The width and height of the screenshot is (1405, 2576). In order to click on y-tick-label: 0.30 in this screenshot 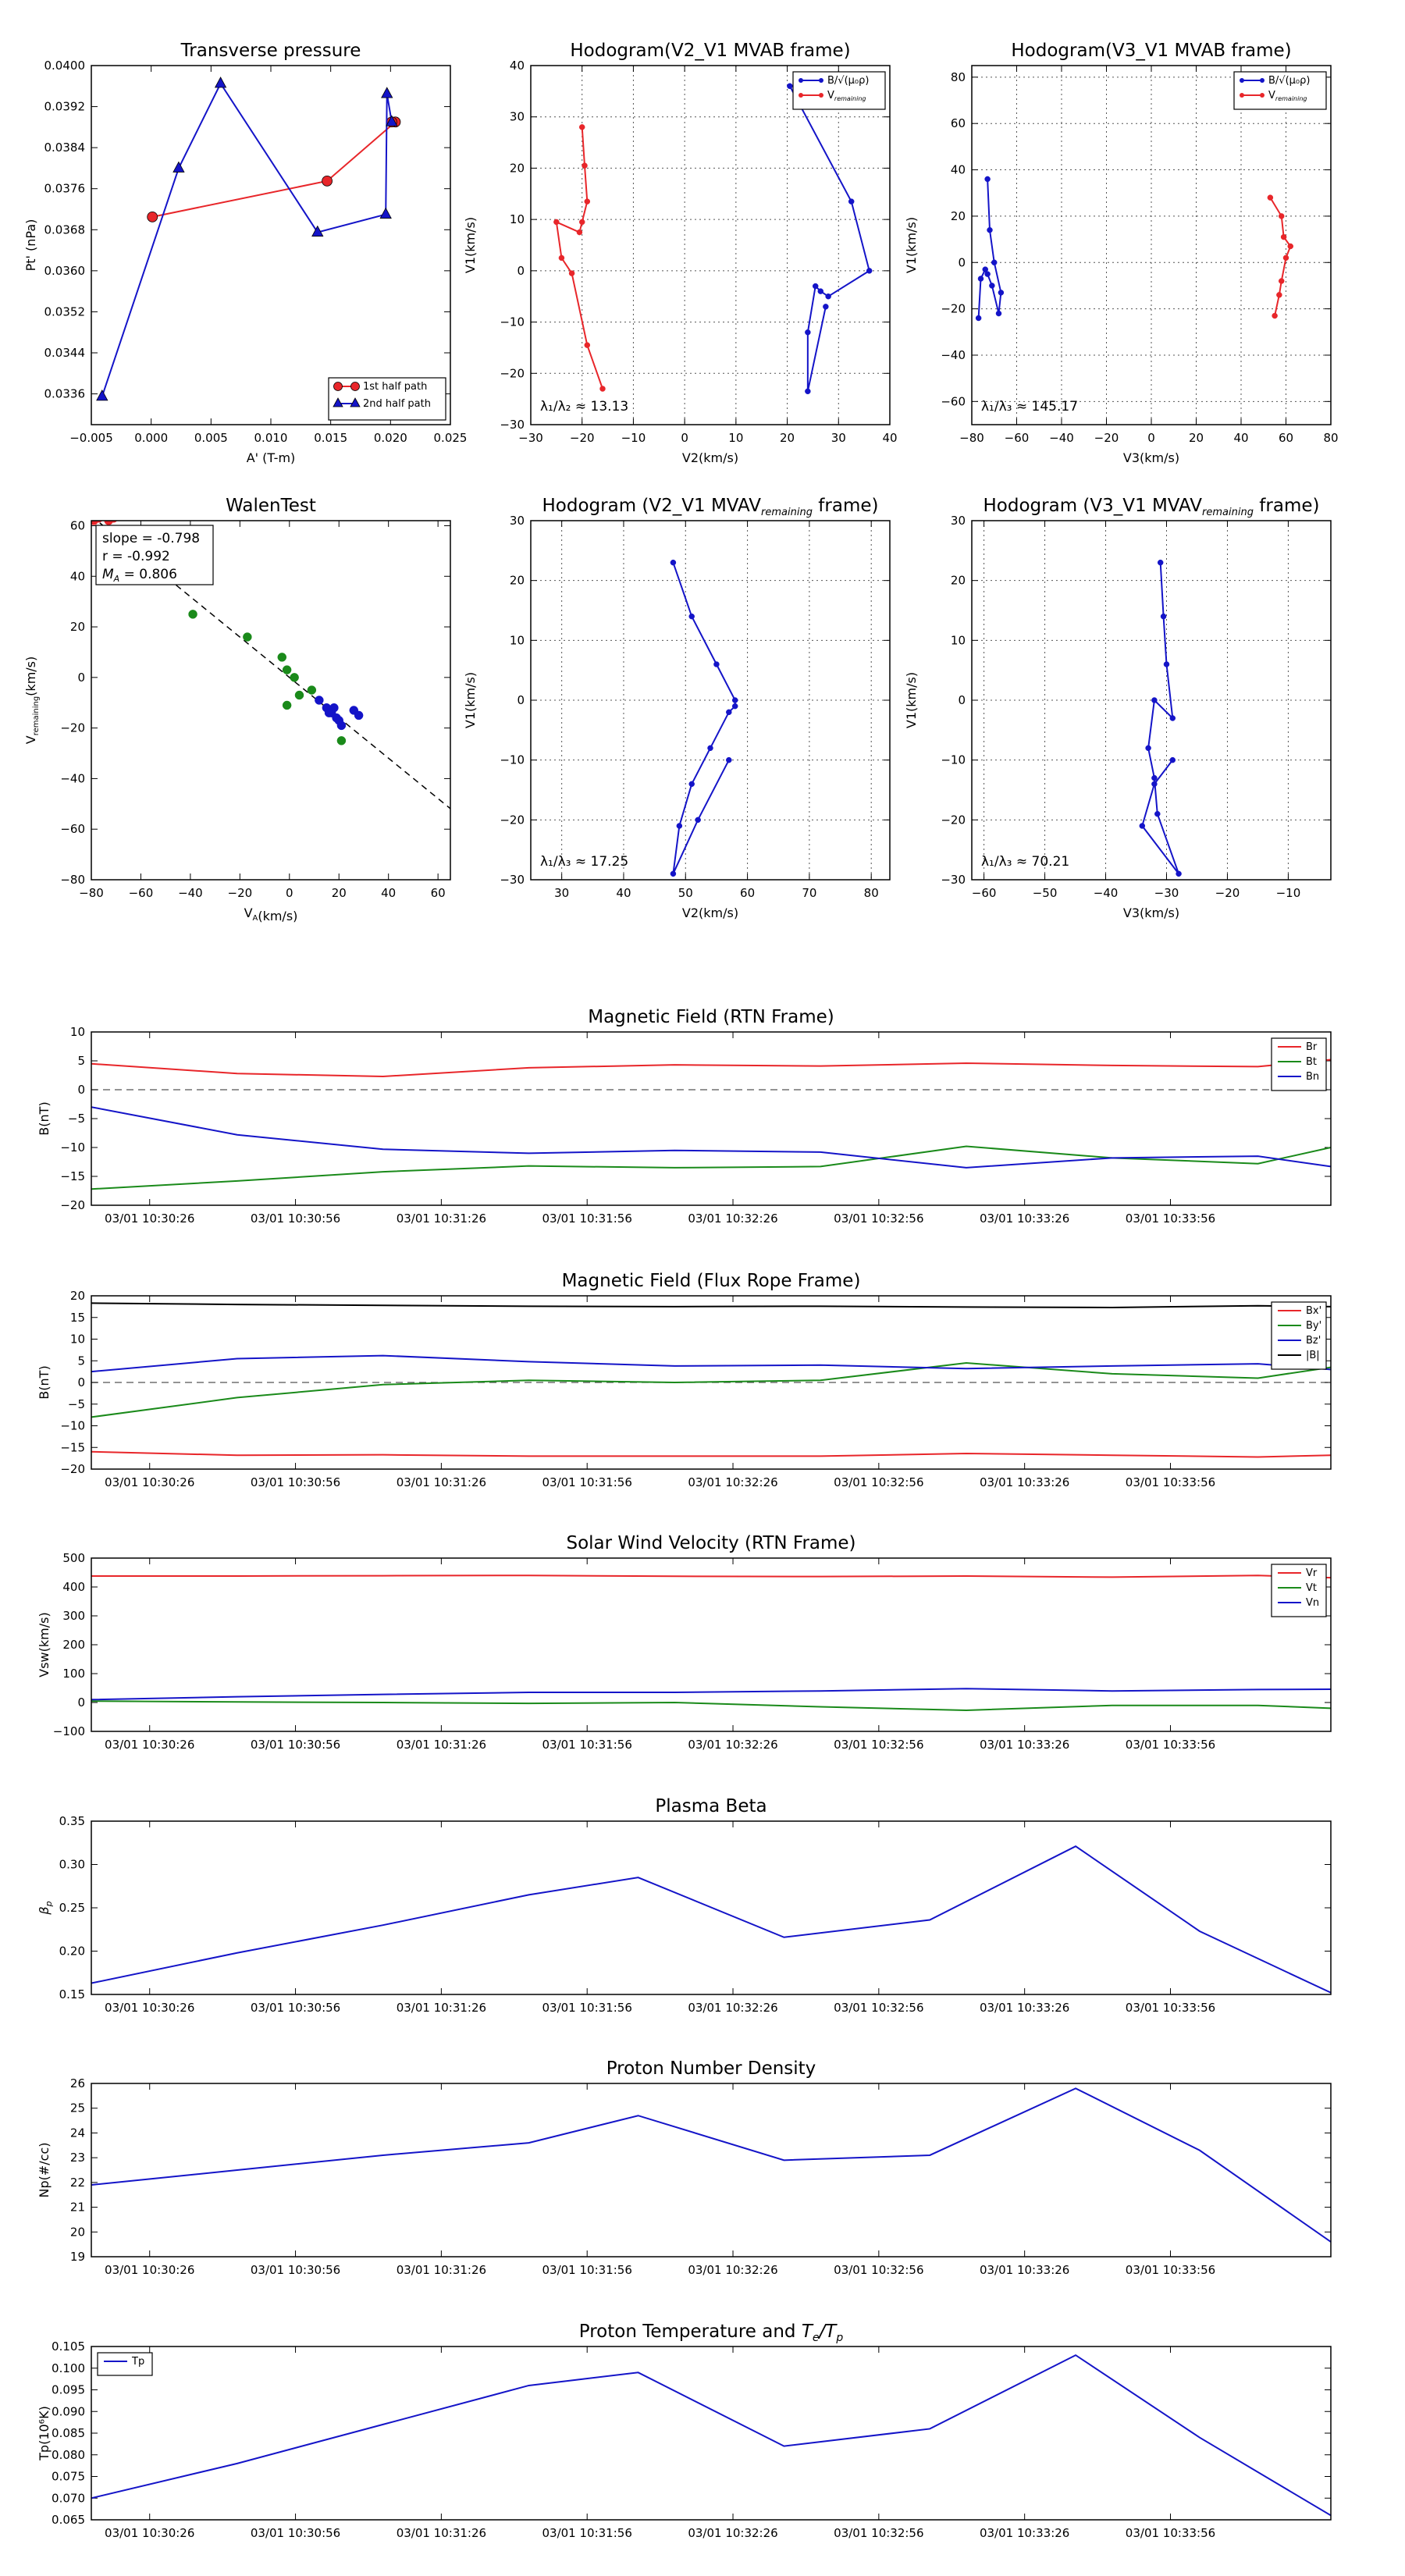, I will do `click(72, 1865)`.